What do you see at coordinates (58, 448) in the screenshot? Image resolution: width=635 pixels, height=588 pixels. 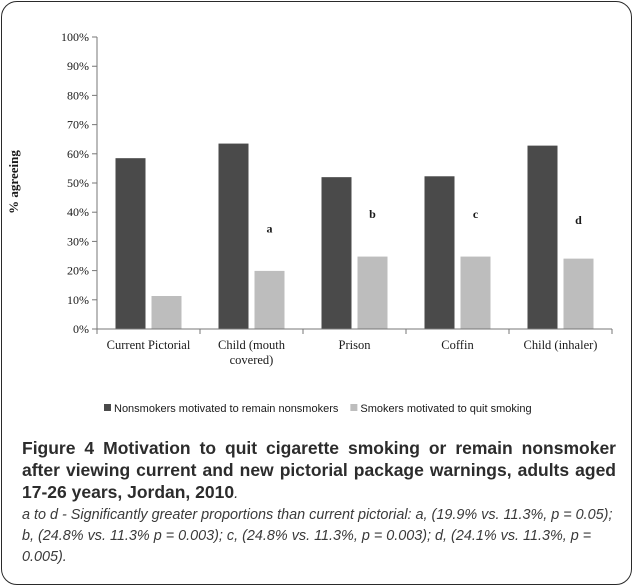 I see `figure-label: Figure 4` at bounding box center [58, 448].